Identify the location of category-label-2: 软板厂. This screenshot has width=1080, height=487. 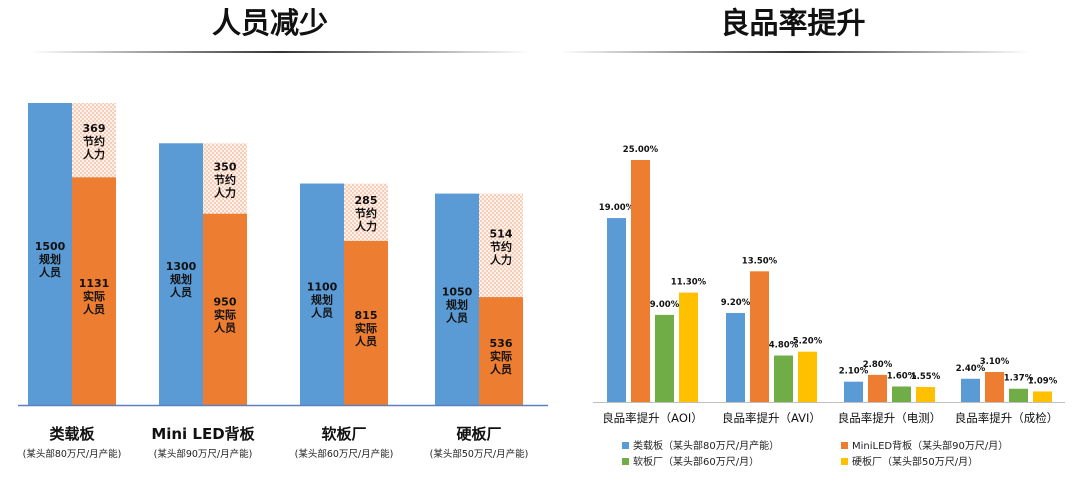
(343, 434).